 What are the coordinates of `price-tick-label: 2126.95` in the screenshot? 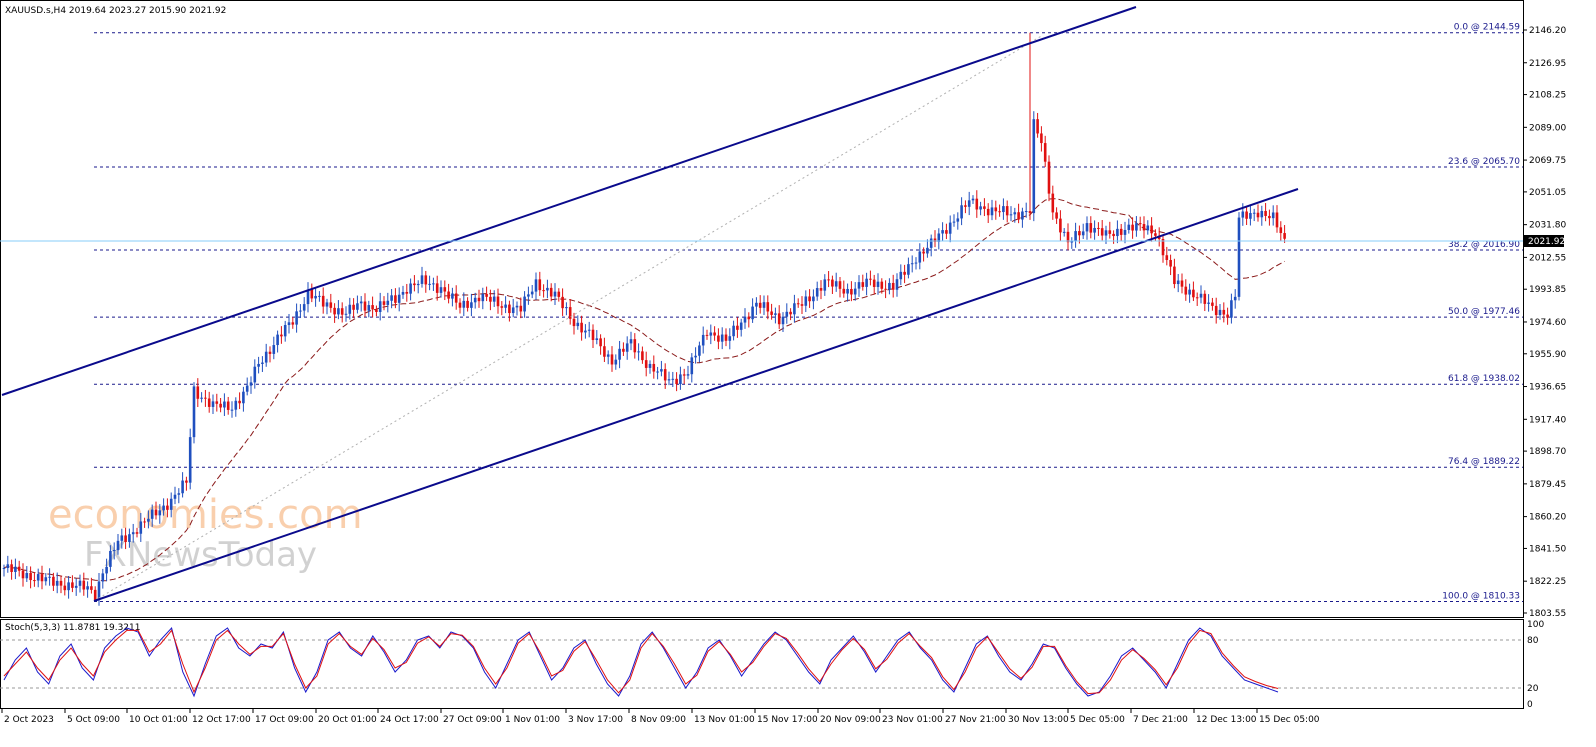 It's located at (1547, 64).